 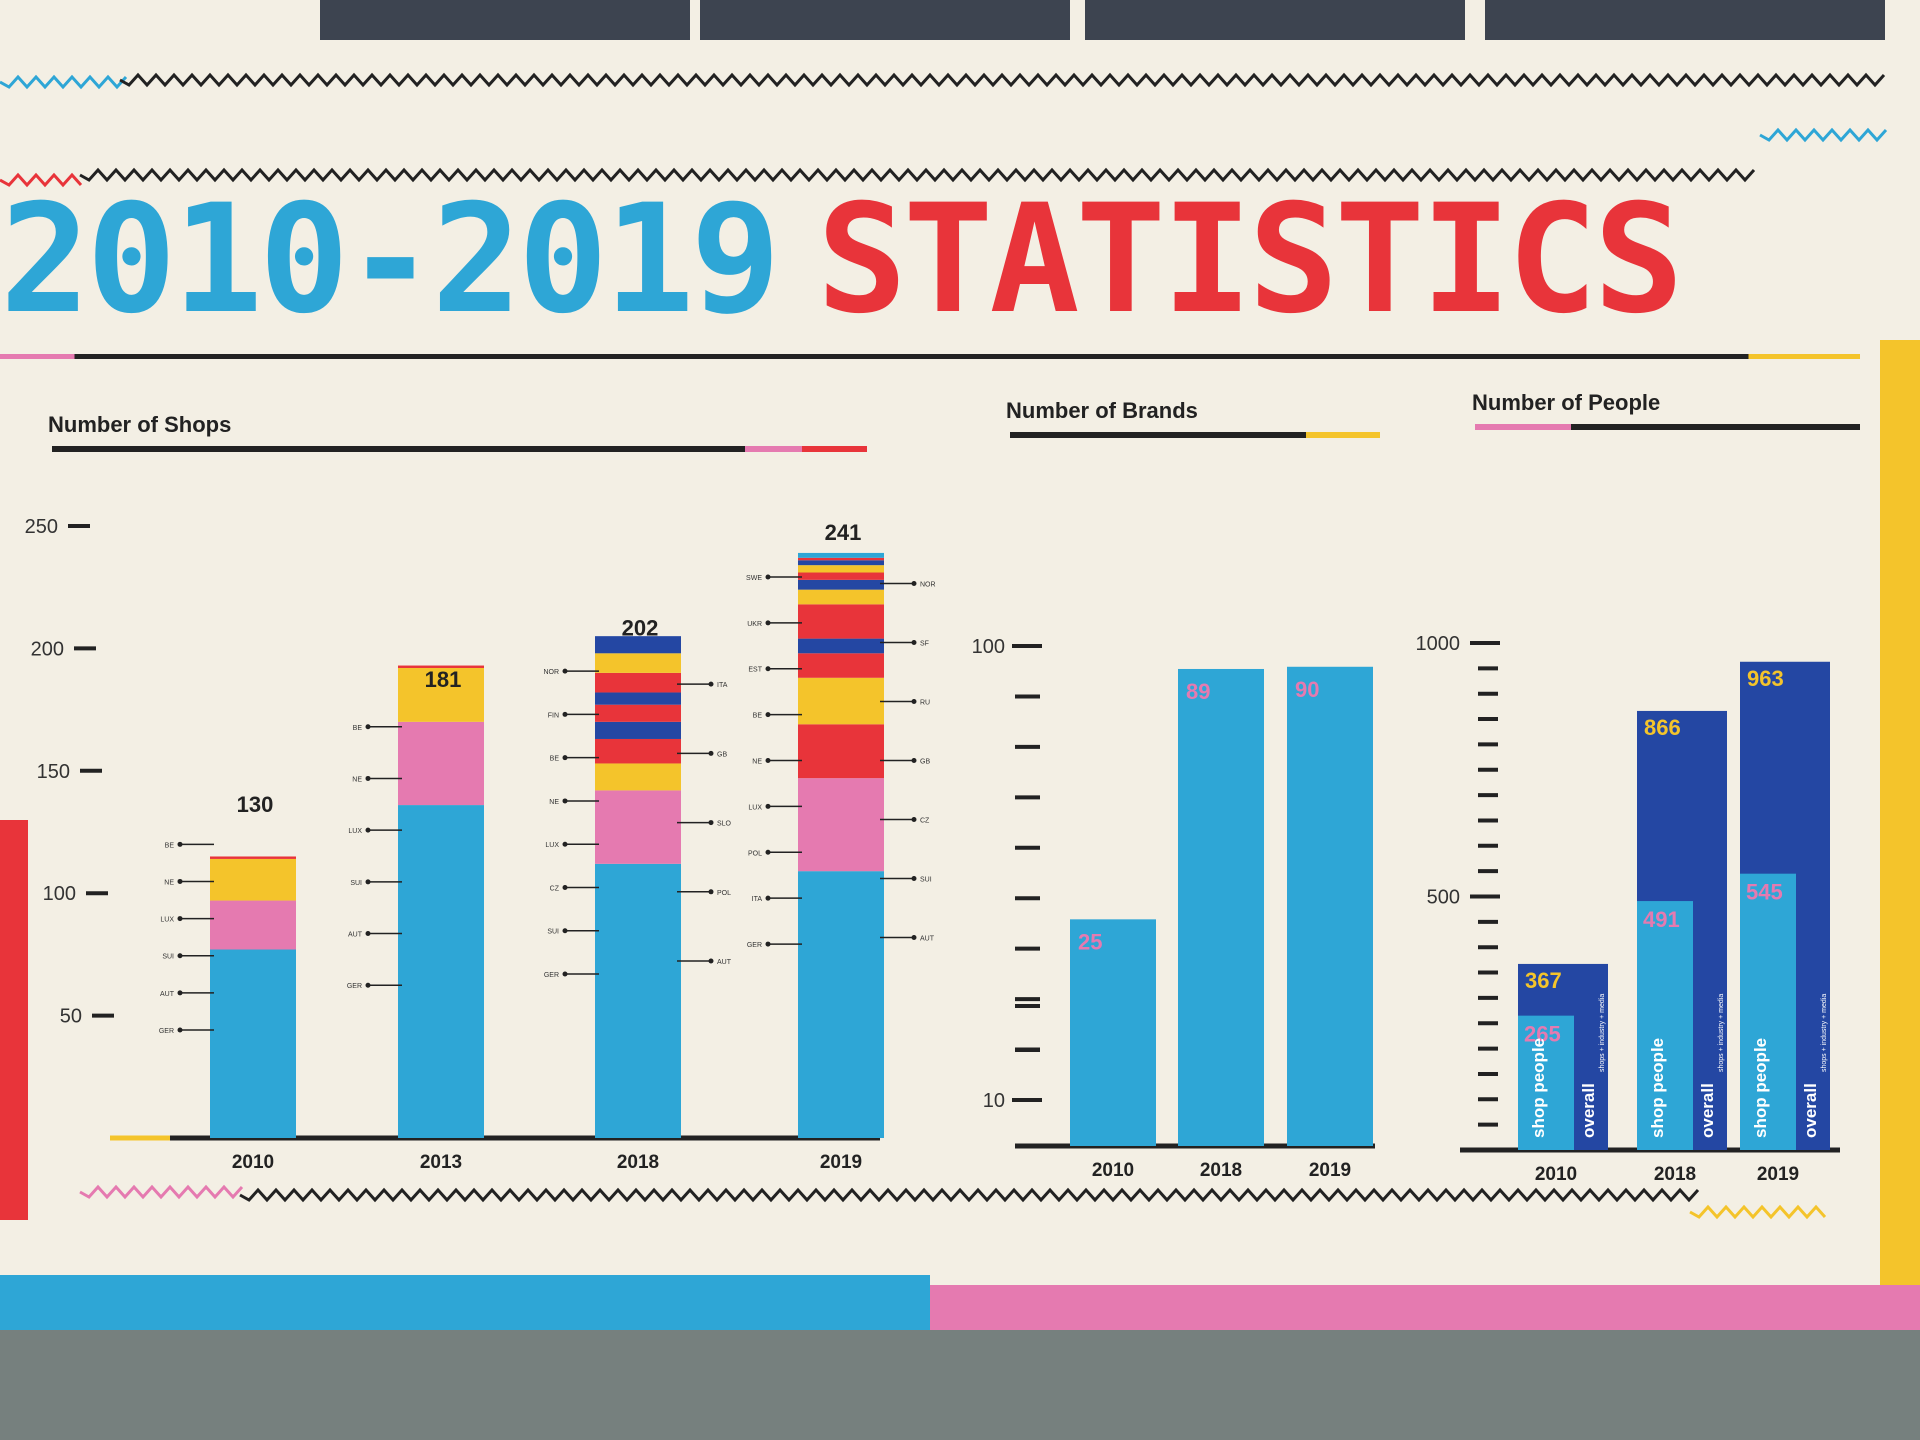 I want to click on people-x-label: 2010, so click(x=1556, y=1174).